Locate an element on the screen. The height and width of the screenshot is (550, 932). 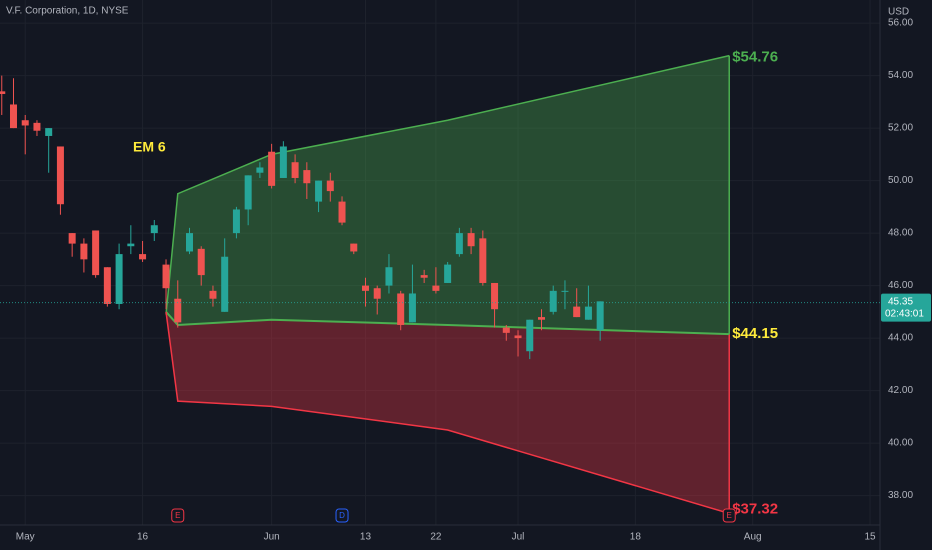
y-tick-label: 50.00 is located at coordinates (900, 180).